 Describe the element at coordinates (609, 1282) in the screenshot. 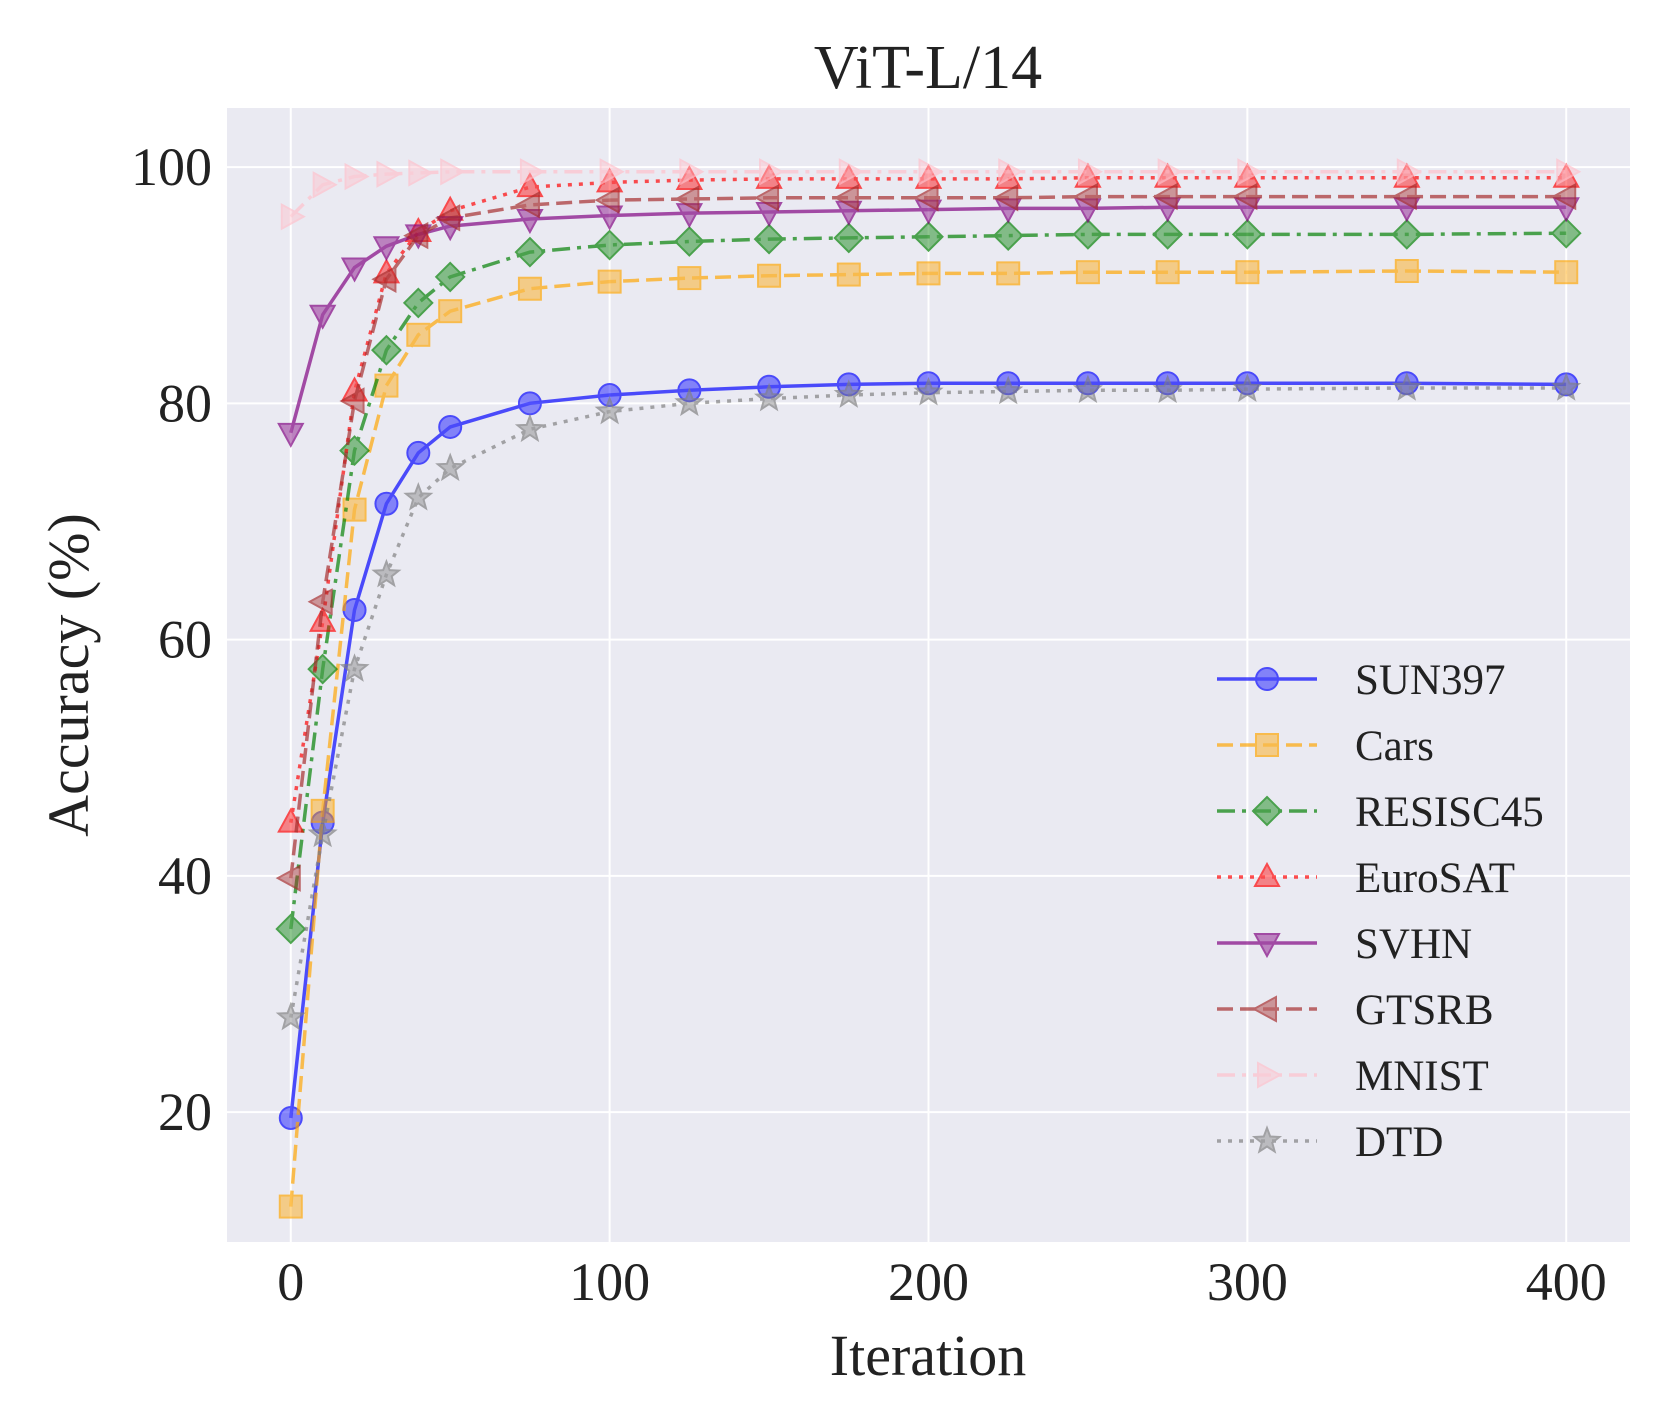

I see `x-tick-label: 100` at that location.